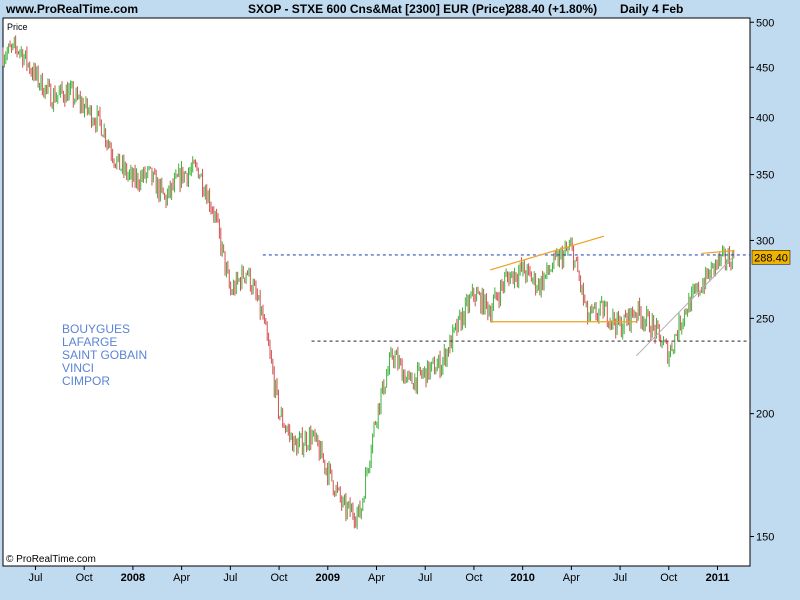 Image resolution: width=800 pixels, height=600 pixels. I want to click on period-label: Daily 4 Feb, so click(652, 9).